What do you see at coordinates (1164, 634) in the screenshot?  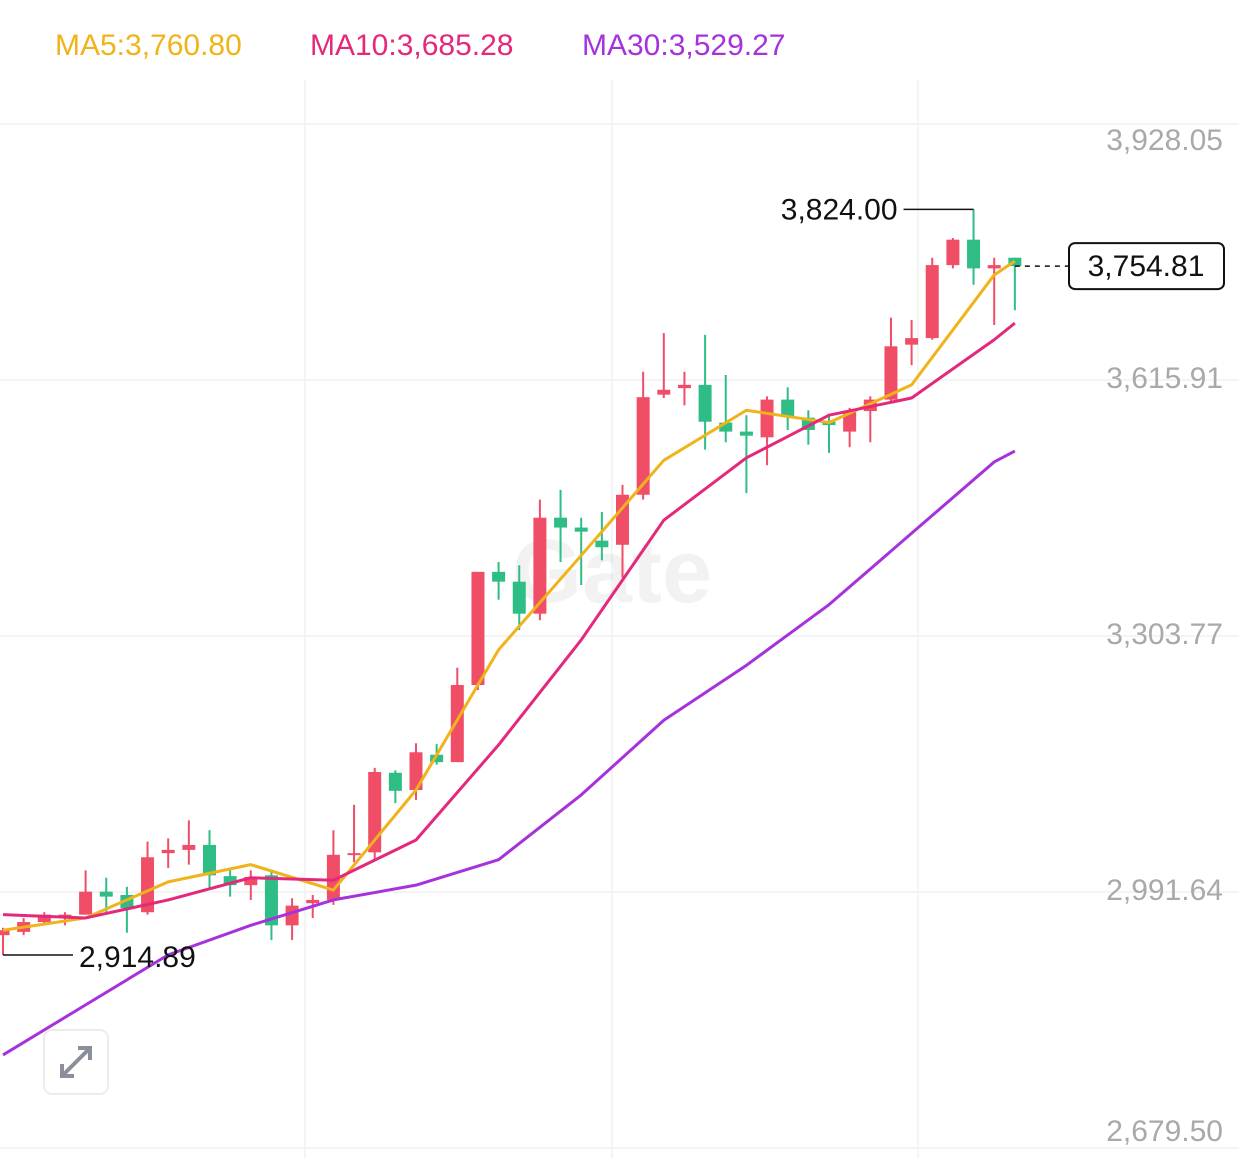 I see `y-tick-label: 3,303.77` at bounding box center [1164, 634].